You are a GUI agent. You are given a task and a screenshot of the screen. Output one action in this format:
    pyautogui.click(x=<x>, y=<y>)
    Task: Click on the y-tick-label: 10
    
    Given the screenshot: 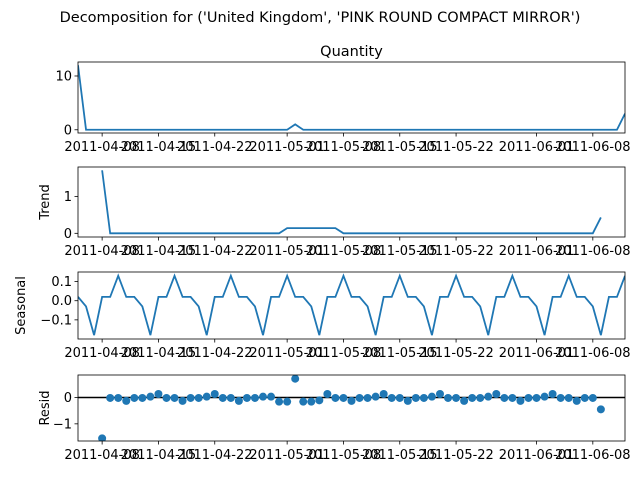 What is the action you would take?
    pyautogui.click(x=63, y=76)
    